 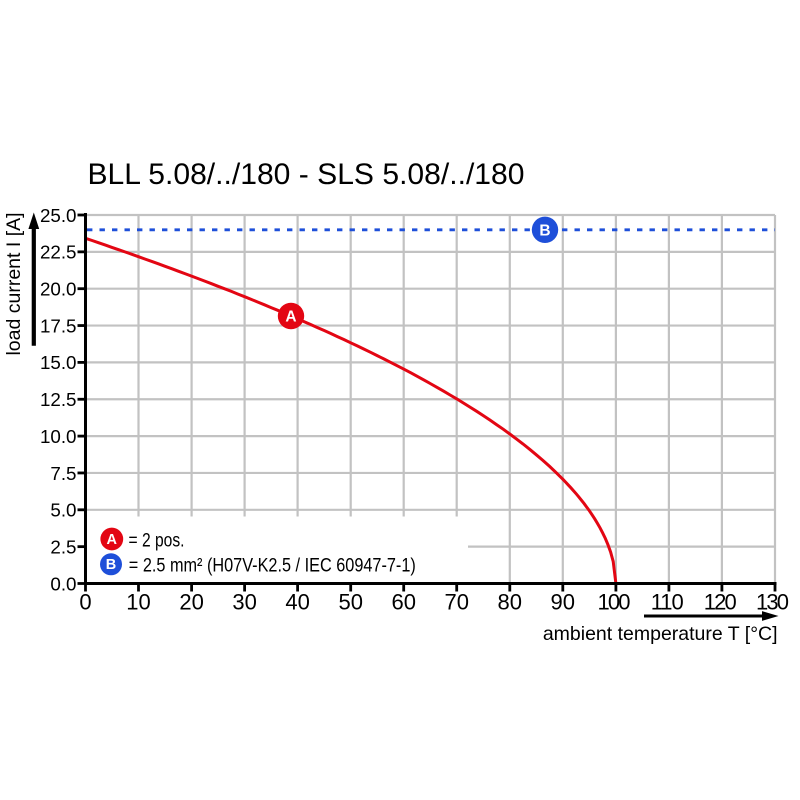 What do you see at coordinates (456, 601) in the screenshot?
I see `svg-text: 70` at bounding box center [456, 601].